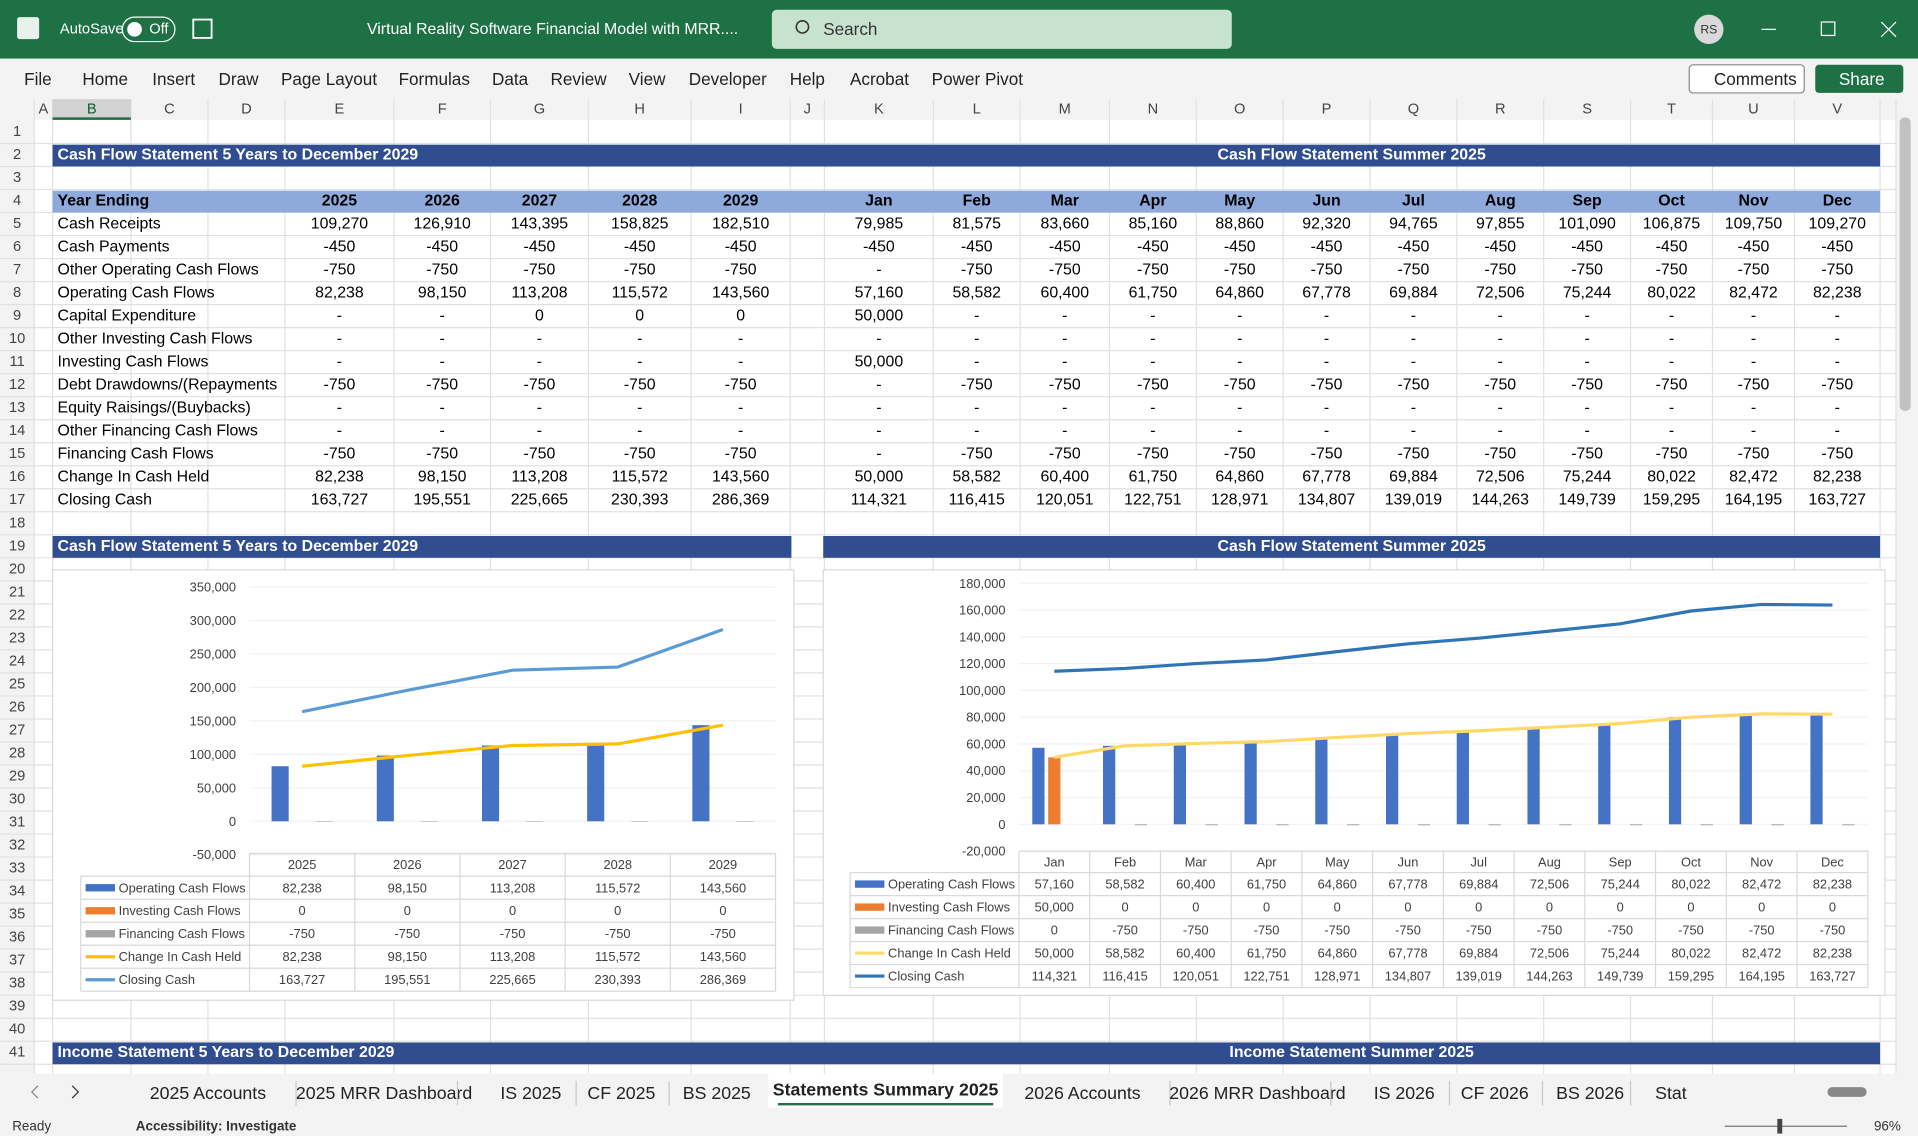  I want to click on ribbon-tab: Developer, so click(728, 79).